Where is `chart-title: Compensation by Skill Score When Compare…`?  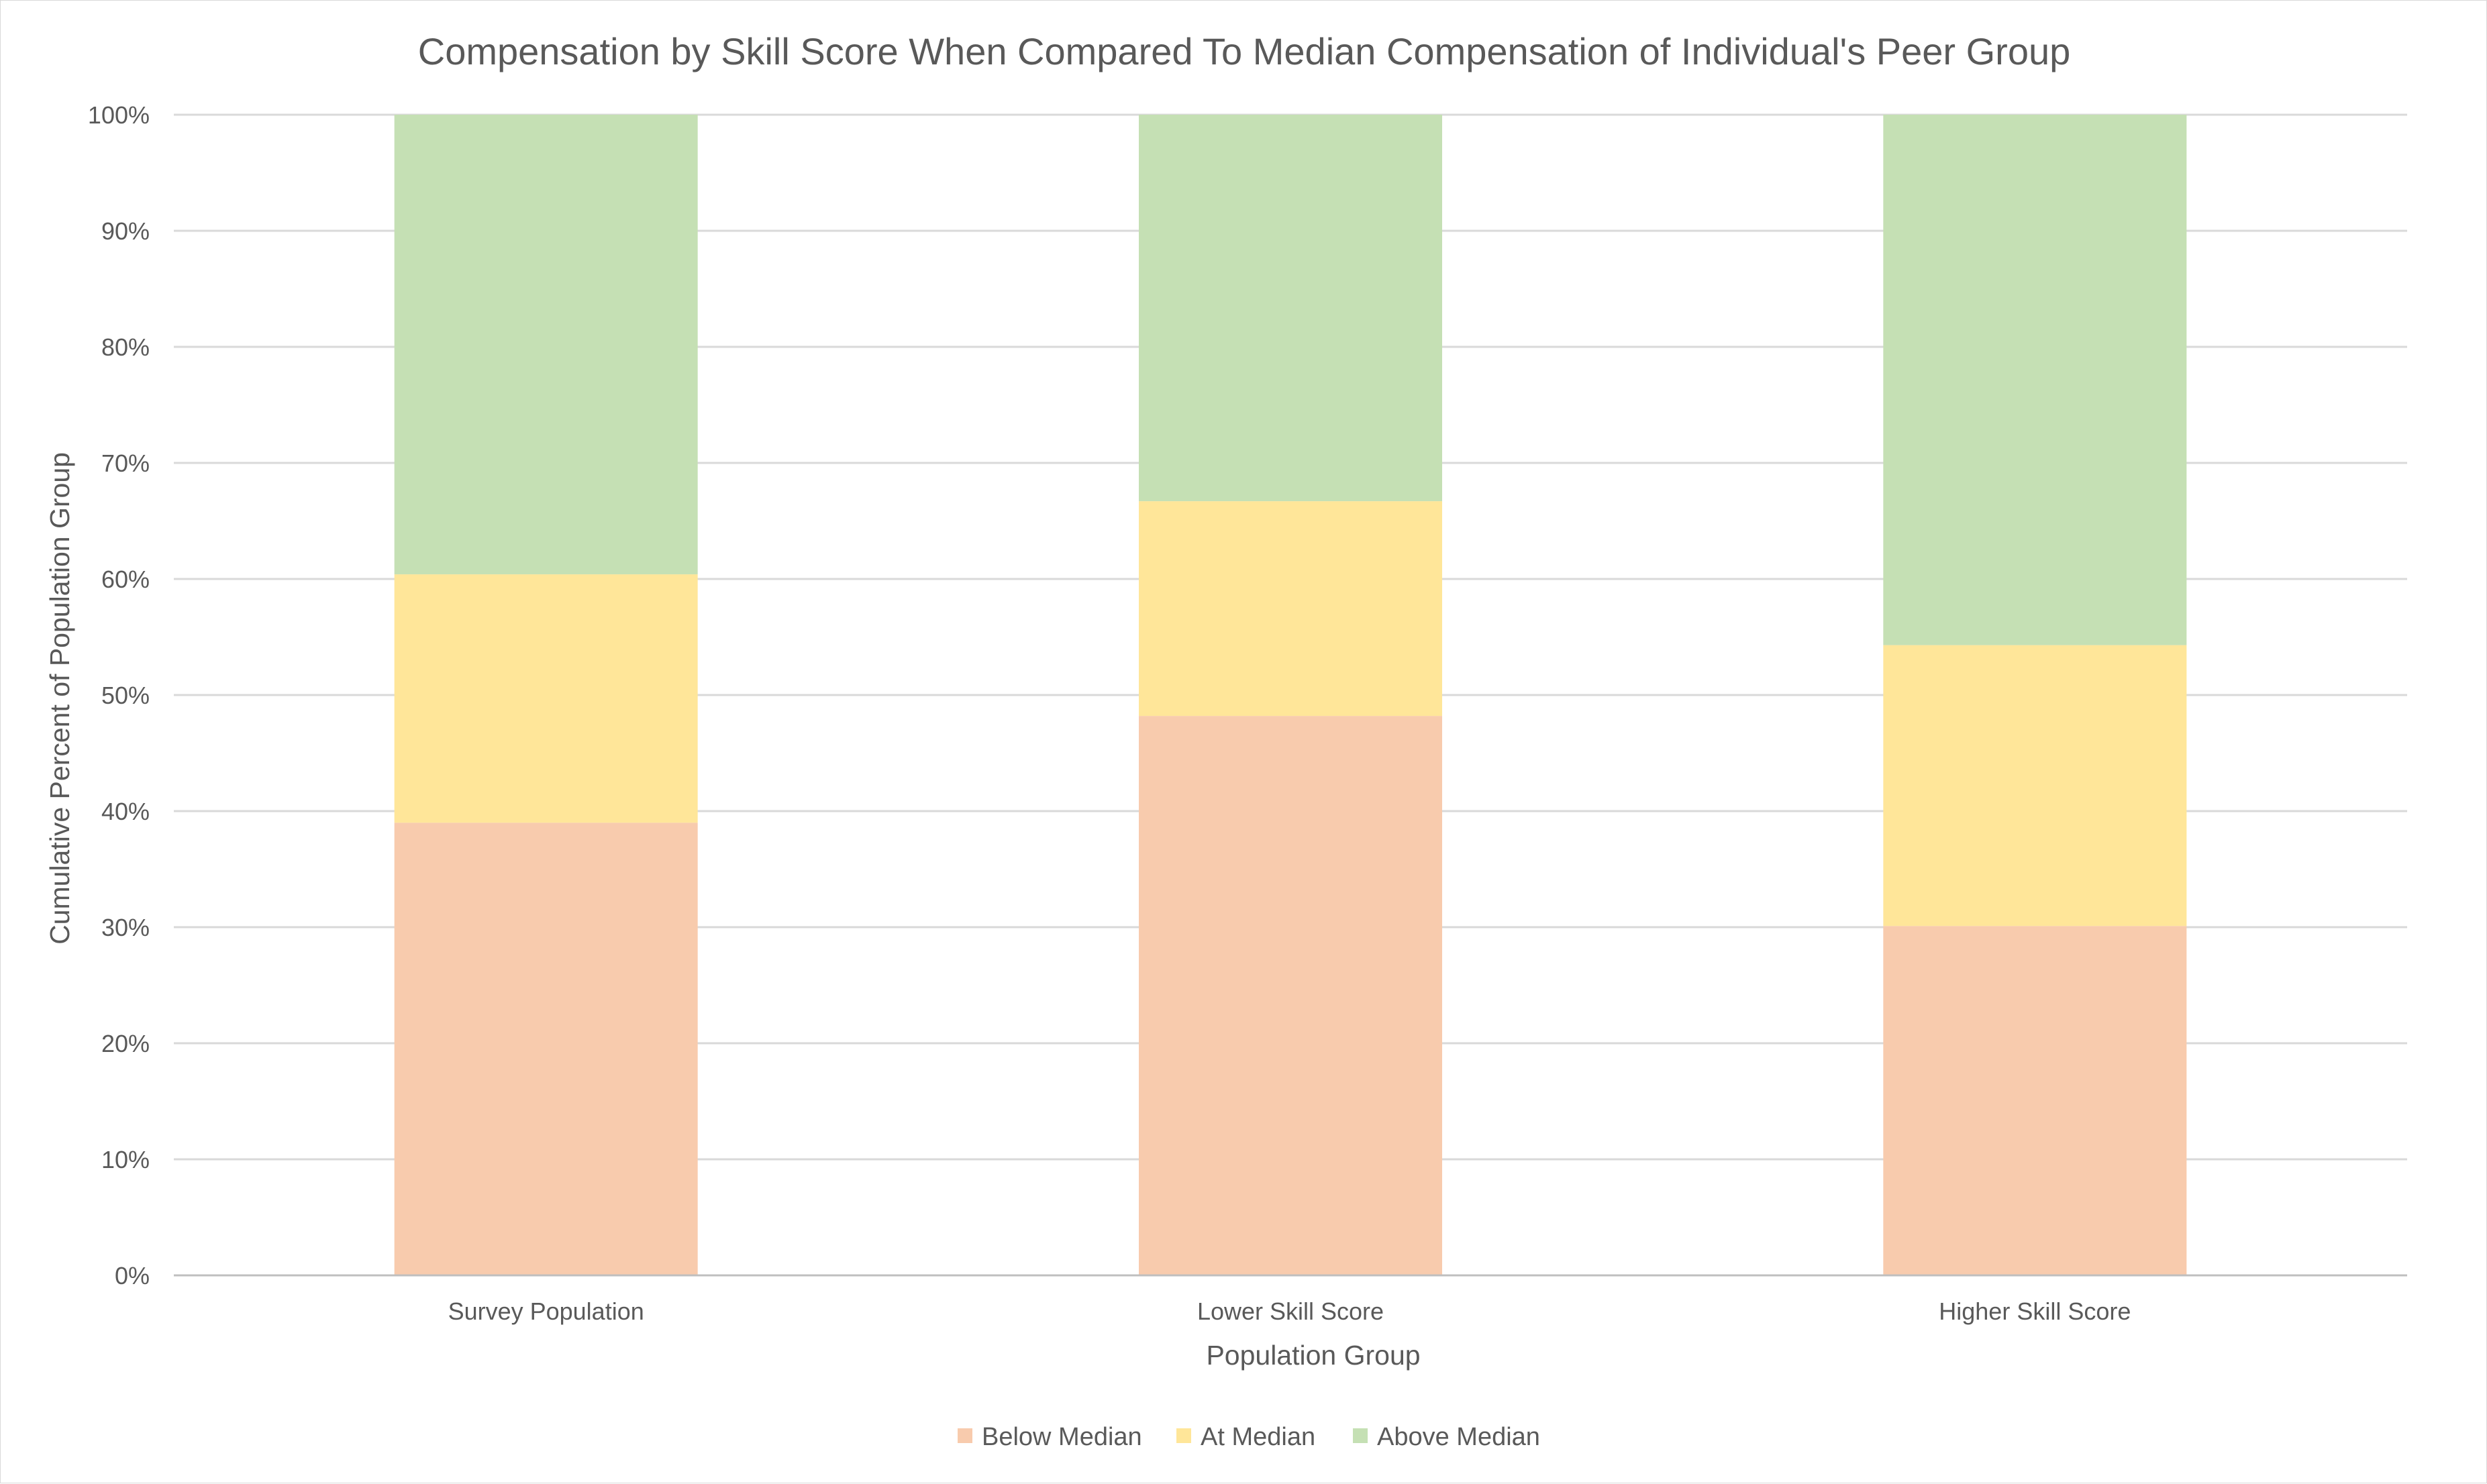 chart-title: Compensation by Skill Score When Compare… is located at coordinates (1244, 51).